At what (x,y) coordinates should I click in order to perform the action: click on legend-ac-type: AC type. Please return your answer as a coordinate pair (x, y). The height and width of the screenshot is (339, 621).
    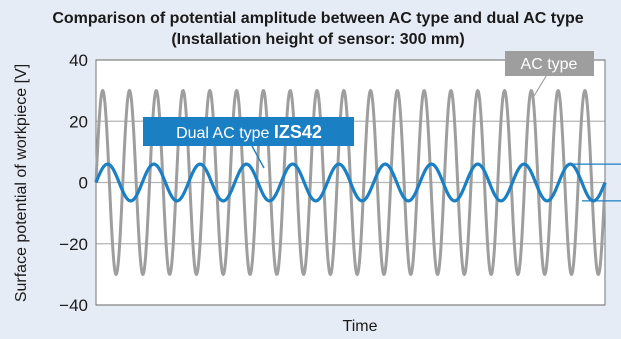
    Looking at the image, I should click on (549, 64).